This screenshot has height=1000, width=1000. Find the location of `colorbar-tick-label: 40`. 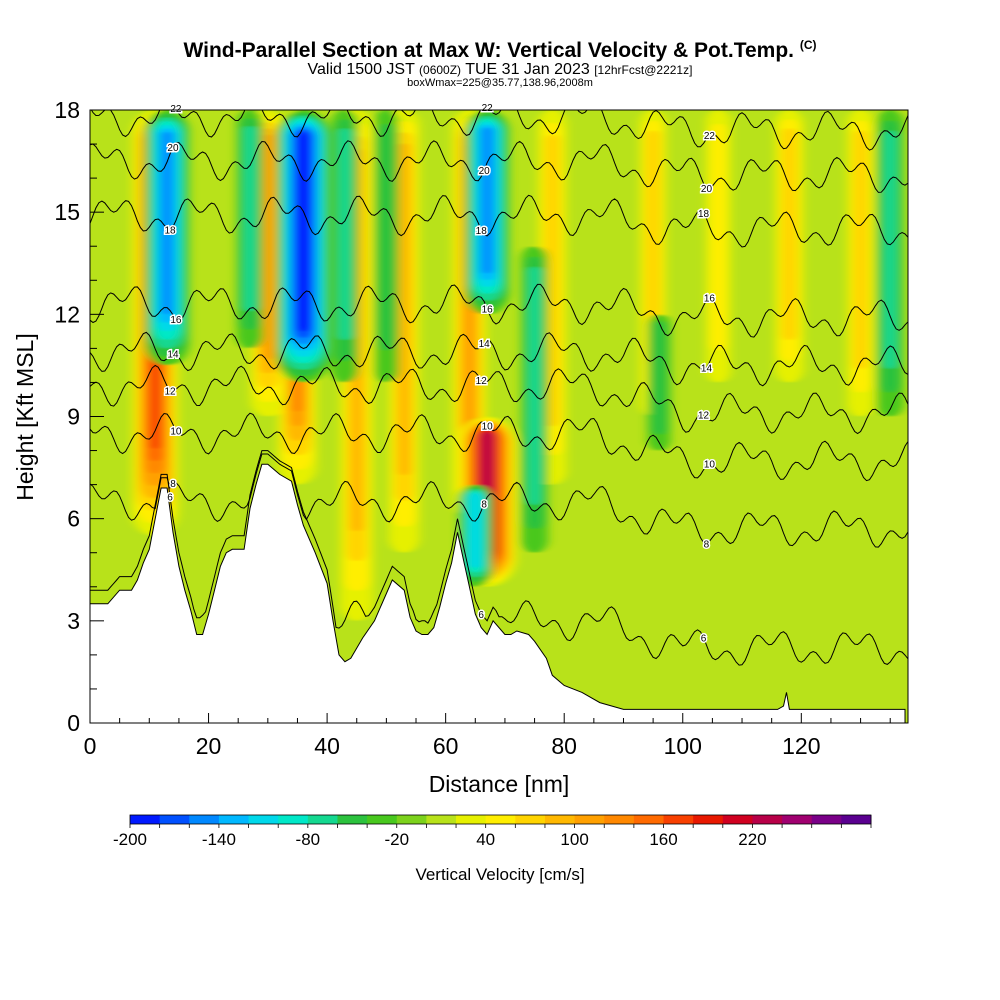

colorbar-tick-label: 40 is located at coordinates (485, 839).